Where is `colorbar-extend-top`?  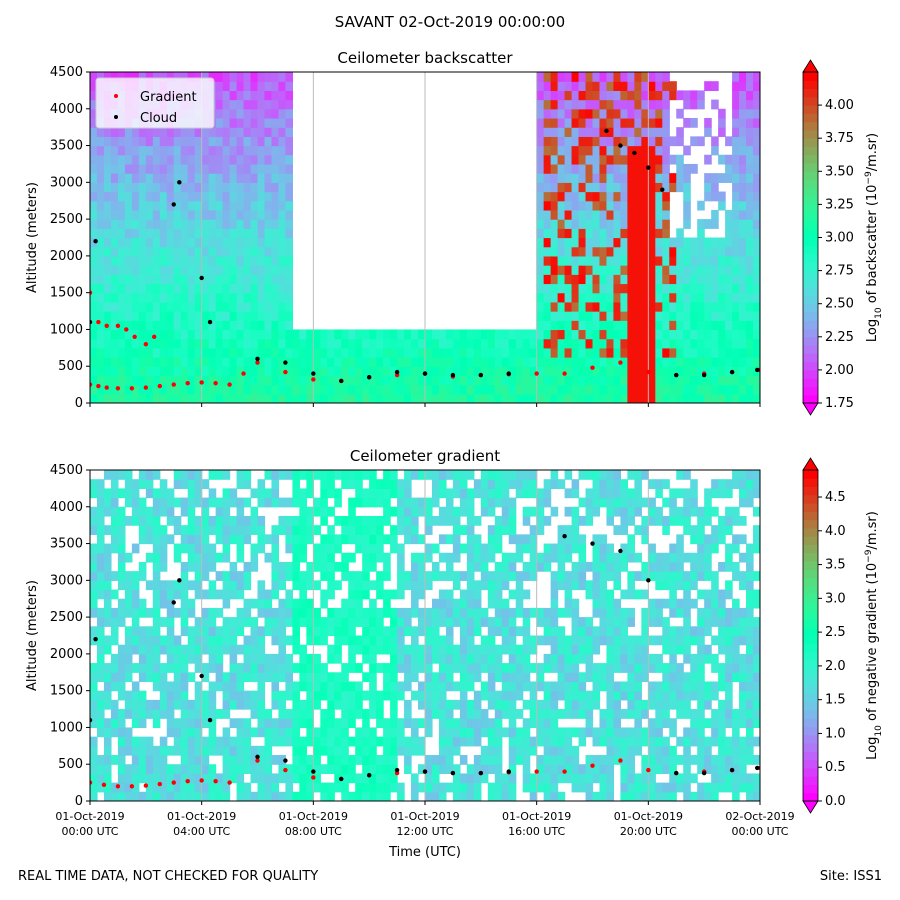 colorbar-extend-top is located at coordinates (810, 464).